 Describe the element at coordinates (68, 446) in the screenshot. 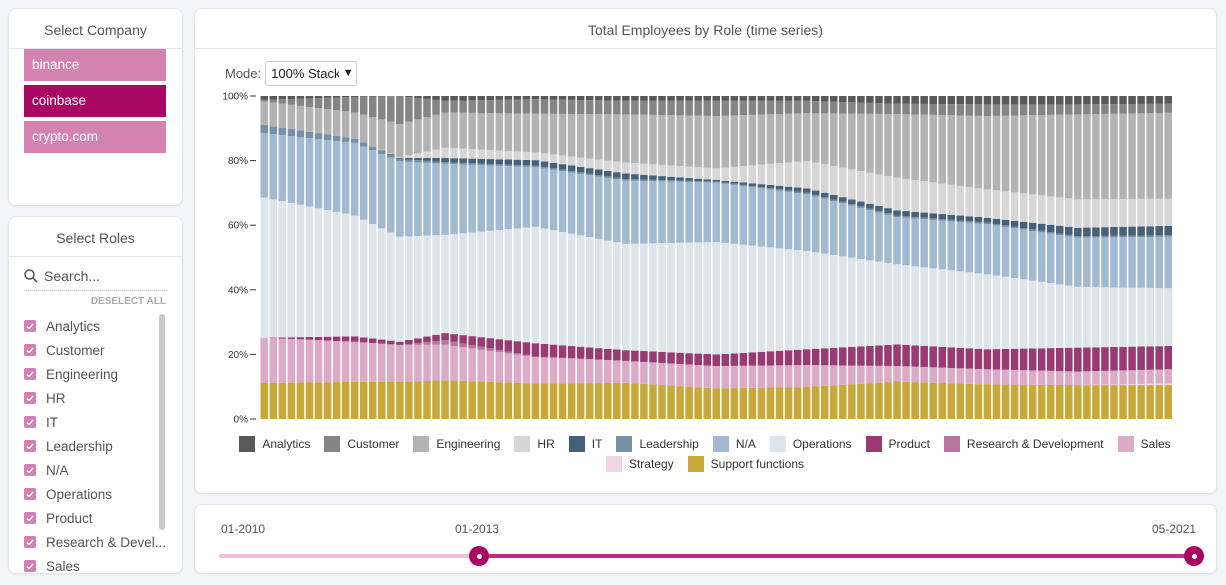

I see `role-item: Leadership` at that location.